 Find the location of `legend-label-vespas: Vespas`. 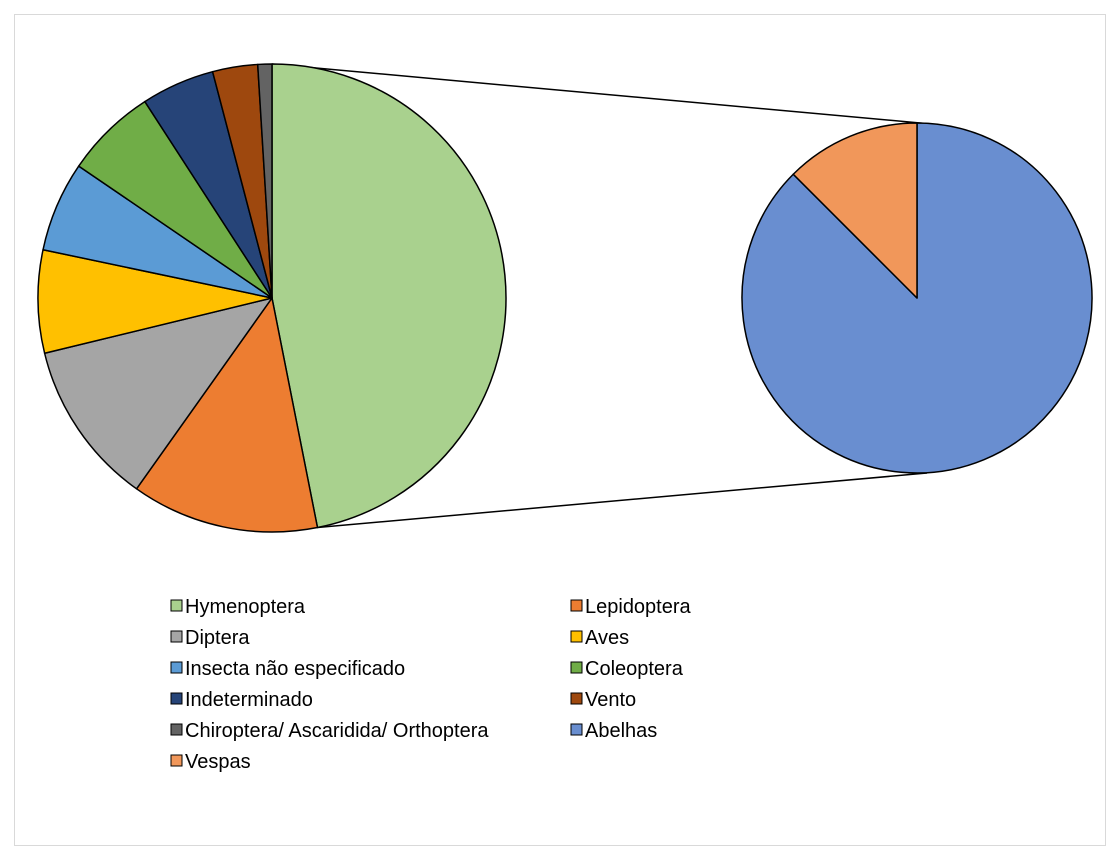

legend-label-vespas: Vespas is located at coordinates (218, 762).